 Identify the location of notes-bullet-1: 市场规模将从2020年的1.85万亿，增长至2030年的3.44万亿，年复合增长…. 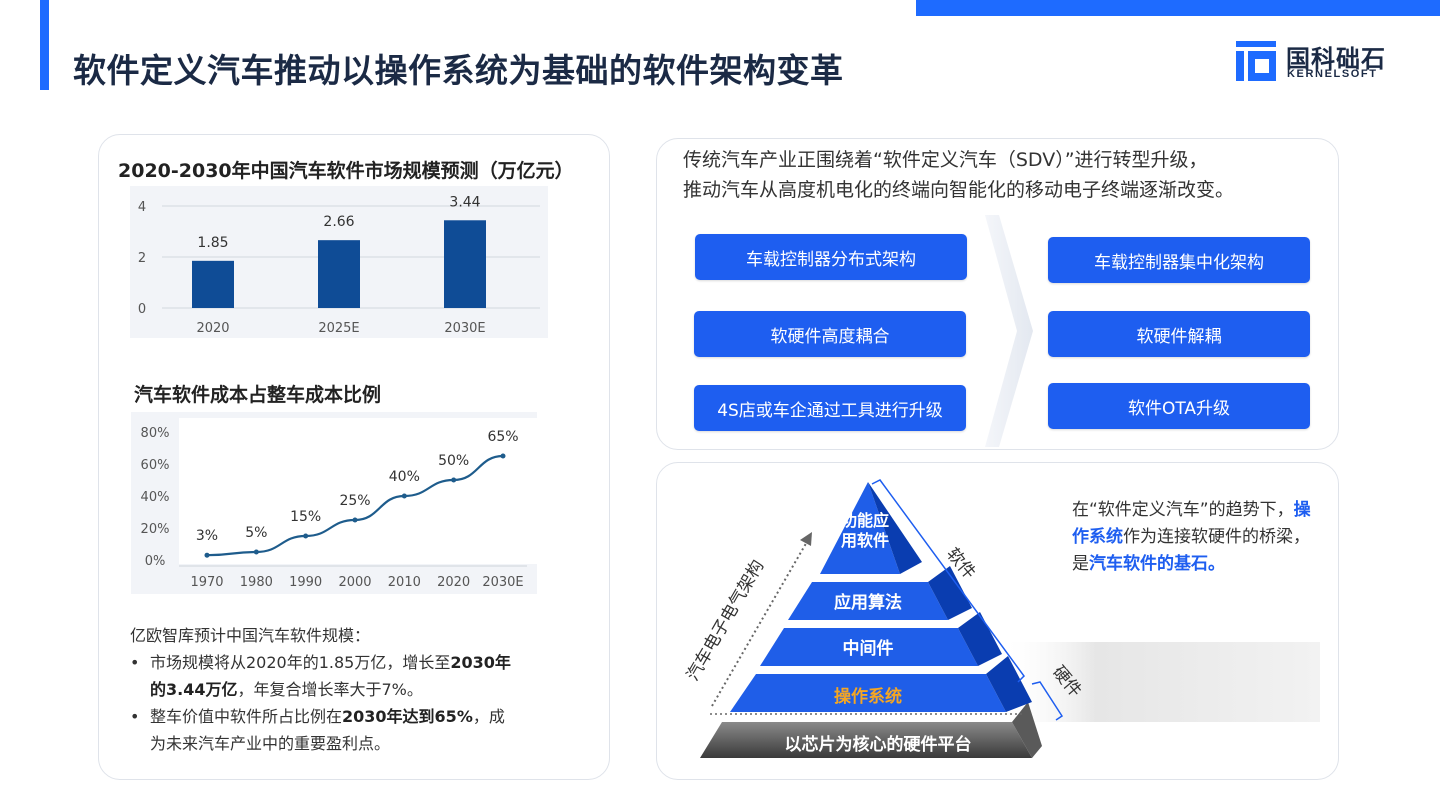
(350, 676).